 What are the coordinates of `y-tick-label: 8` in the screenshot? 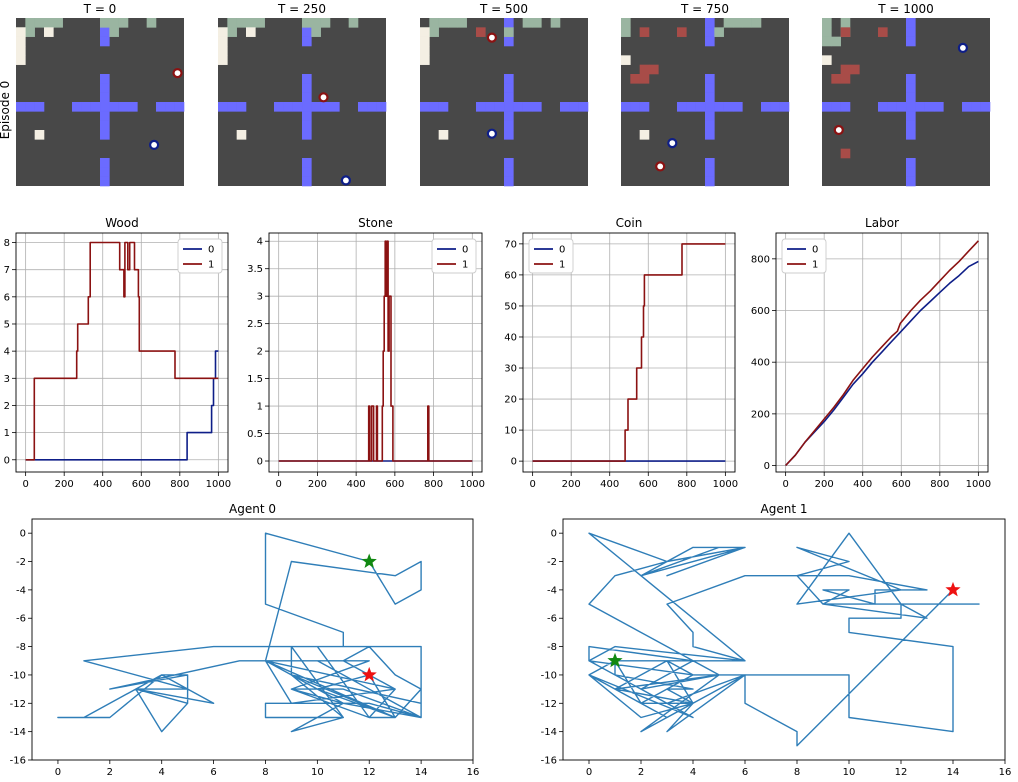 It's located at (7, 243).